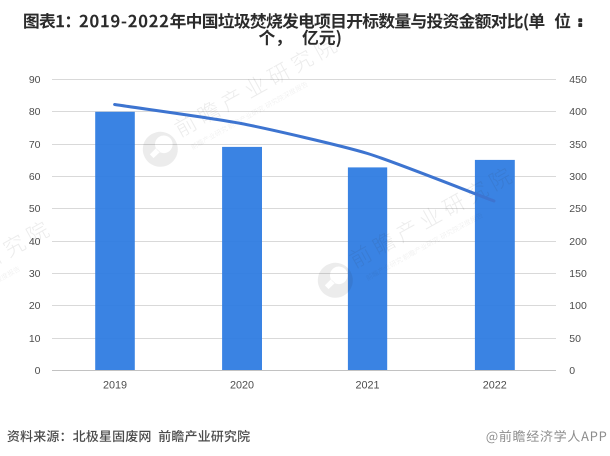  Describe the element at coordinates (115, 386) in the screenshot. I see `svg-text: 2019` at that location.